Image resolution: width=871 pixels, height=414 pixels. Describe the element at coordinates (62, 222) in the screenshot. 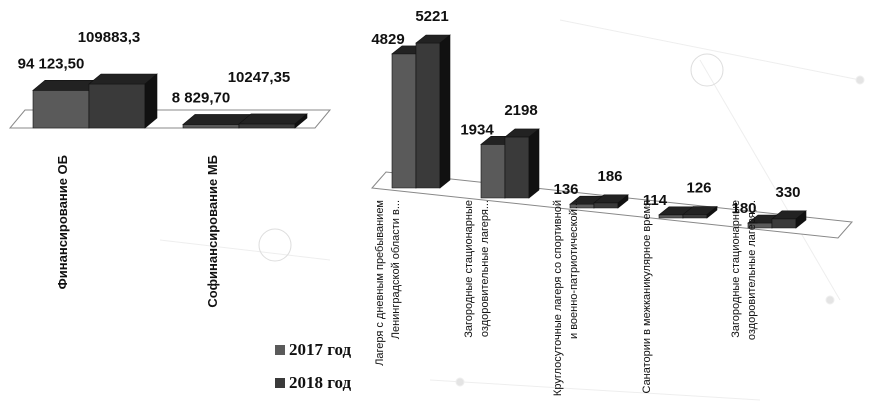

I see `category-label: Финансирование ОБ` at that location.